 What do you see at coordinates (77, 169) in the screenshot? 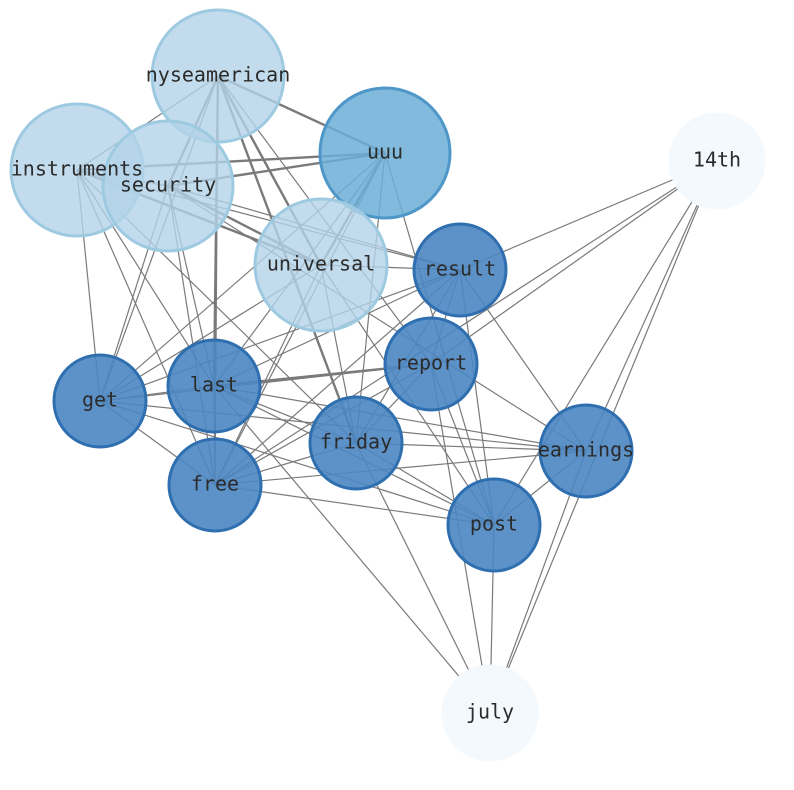
I see `node-label: instruments` at bounding box center [77, 169].